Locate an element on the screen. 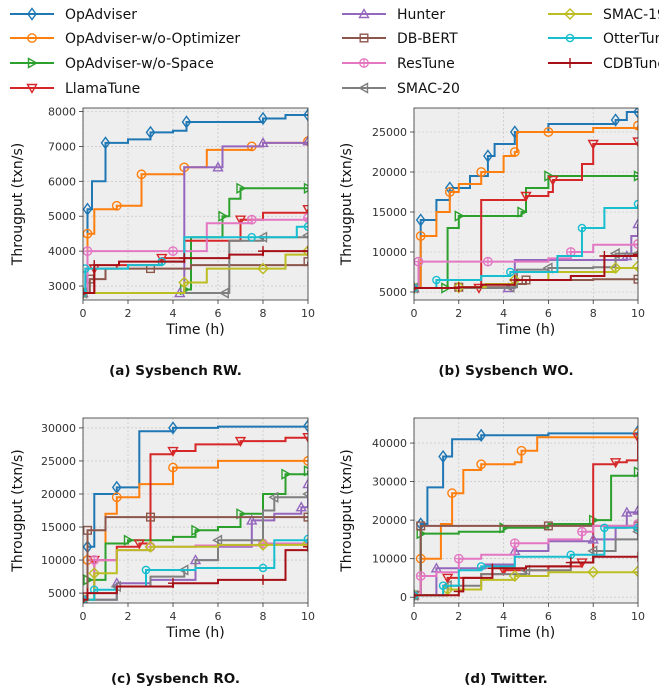 The height and width of the screenshot is (690, 659). series-group is located at coordinates (526, 201).